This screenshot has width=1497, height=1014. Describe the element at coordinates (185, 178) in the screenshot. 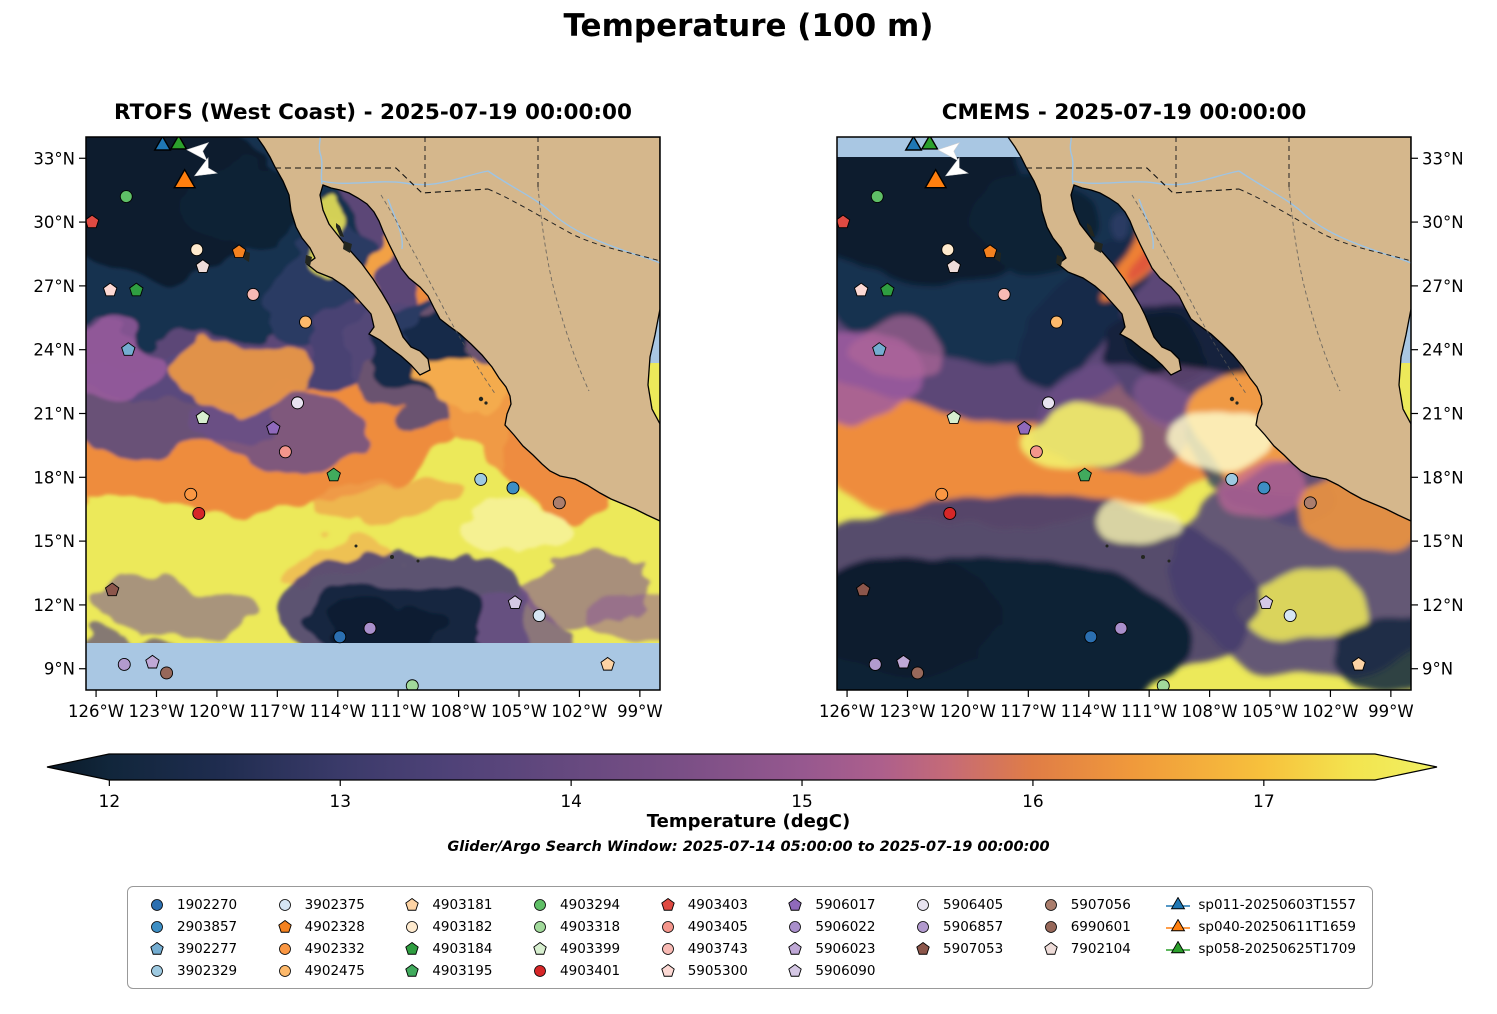

I see `float-marker-sp040-20250611T1659` at that location.